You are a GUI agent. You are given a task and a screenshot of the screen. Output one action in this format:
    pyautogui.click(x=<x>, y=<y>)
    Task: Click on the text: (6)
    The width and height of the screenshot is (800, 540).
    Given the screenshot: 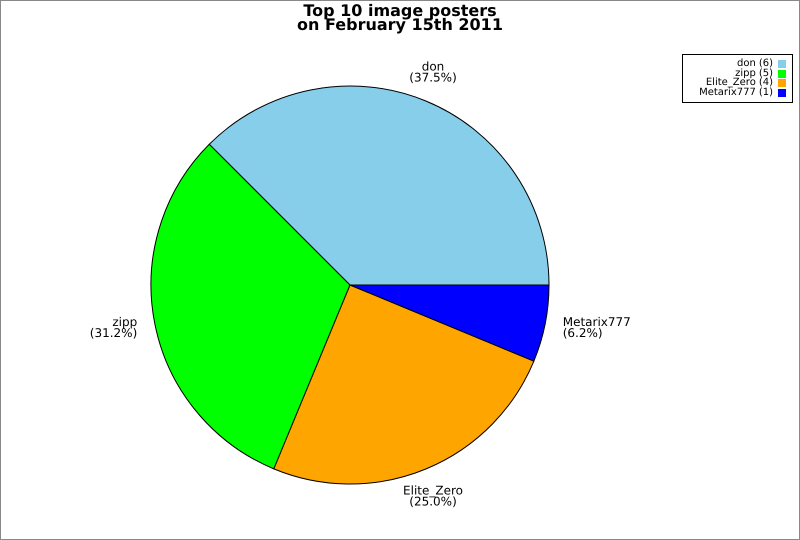 What is the action you would take?
    pyautogui.click(x=765, y=63)
    